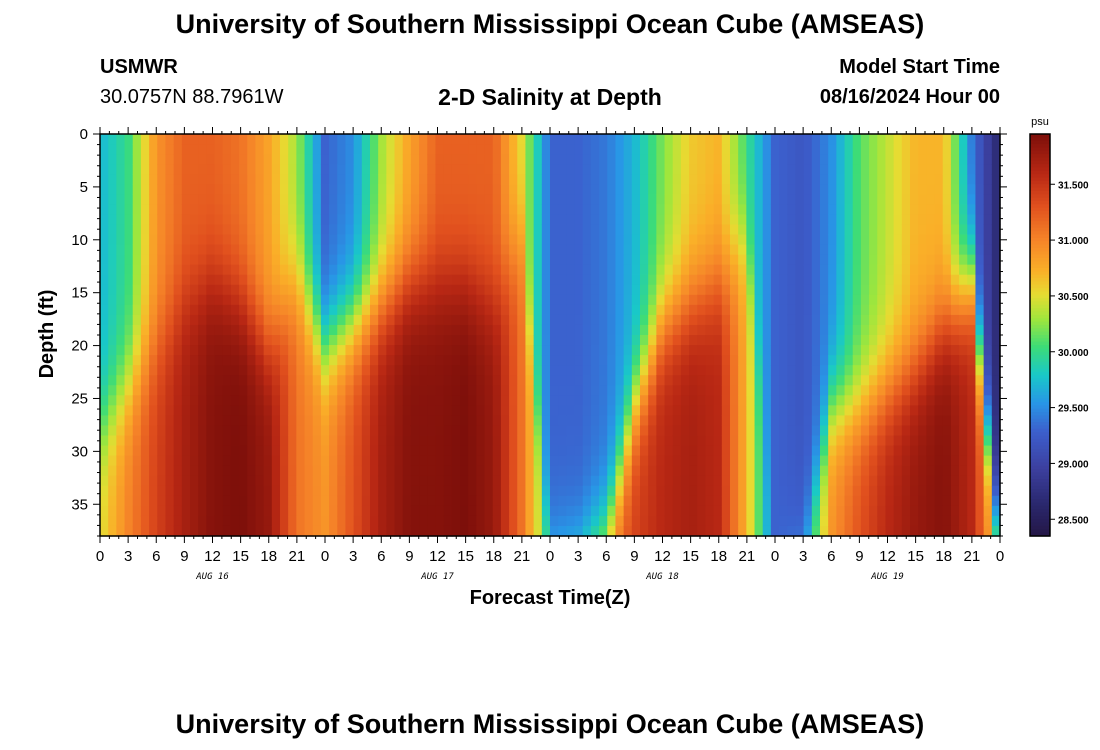 The width and height of the screenshot is (1100, 750). I want to click on x-tick-label: 12, so click(887, 556).